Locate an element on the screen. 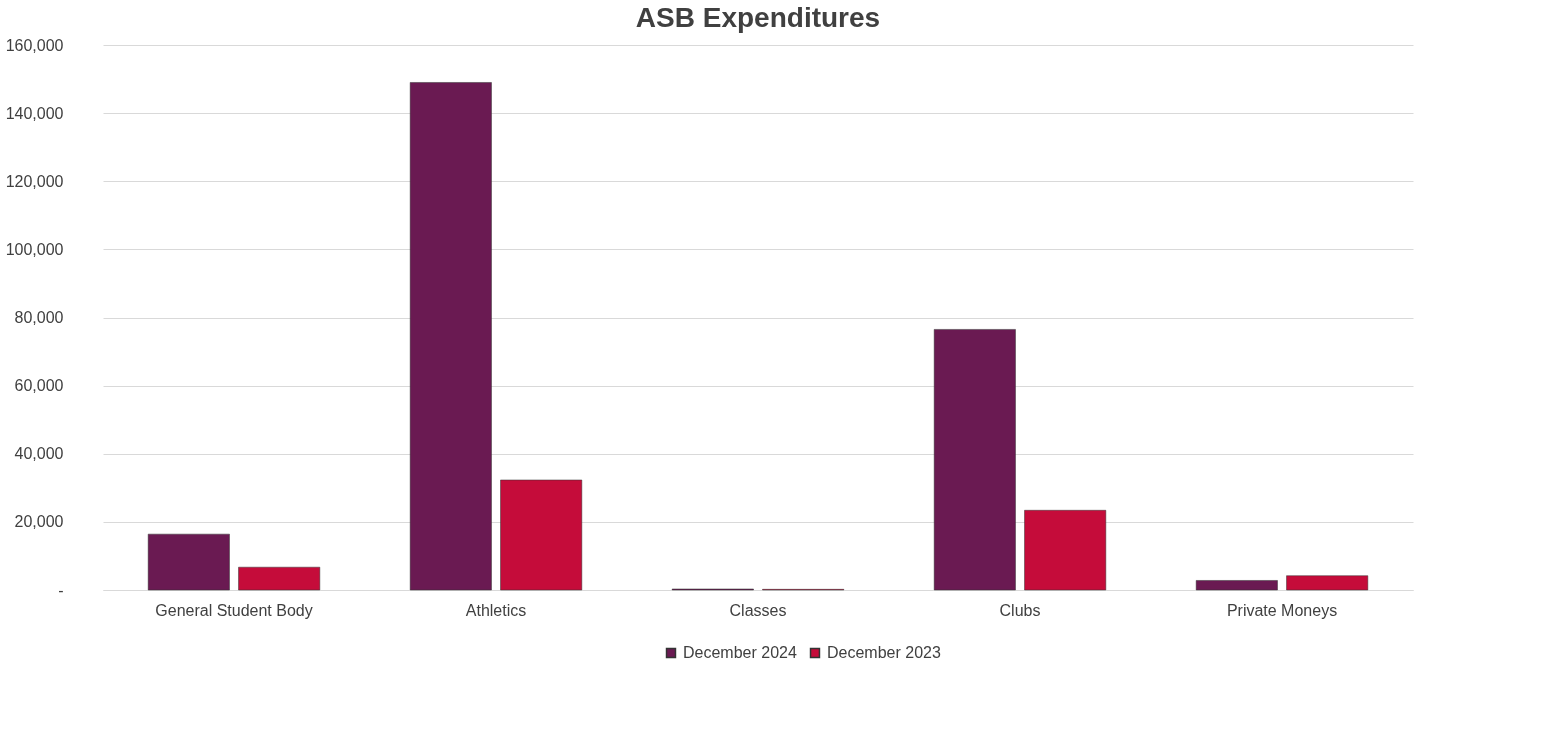 The width and height of the screenshot is (1542, 745). y-tick-label: 40,000 is located at coordinates (39, 454).